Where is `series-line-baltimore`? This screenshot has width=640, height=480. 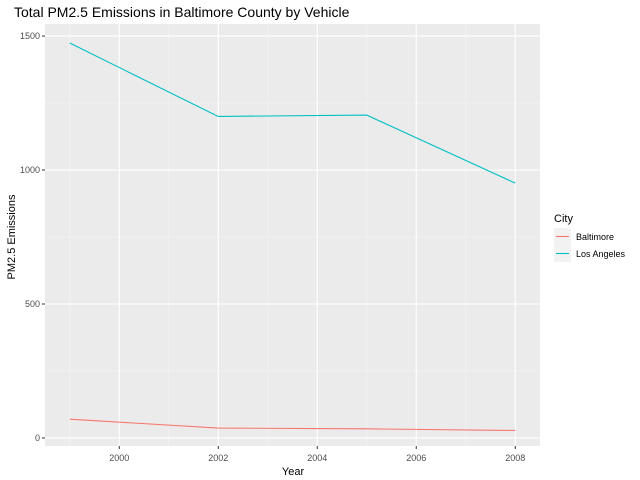 series-line-baltimore is located at coordinates (292, 425).